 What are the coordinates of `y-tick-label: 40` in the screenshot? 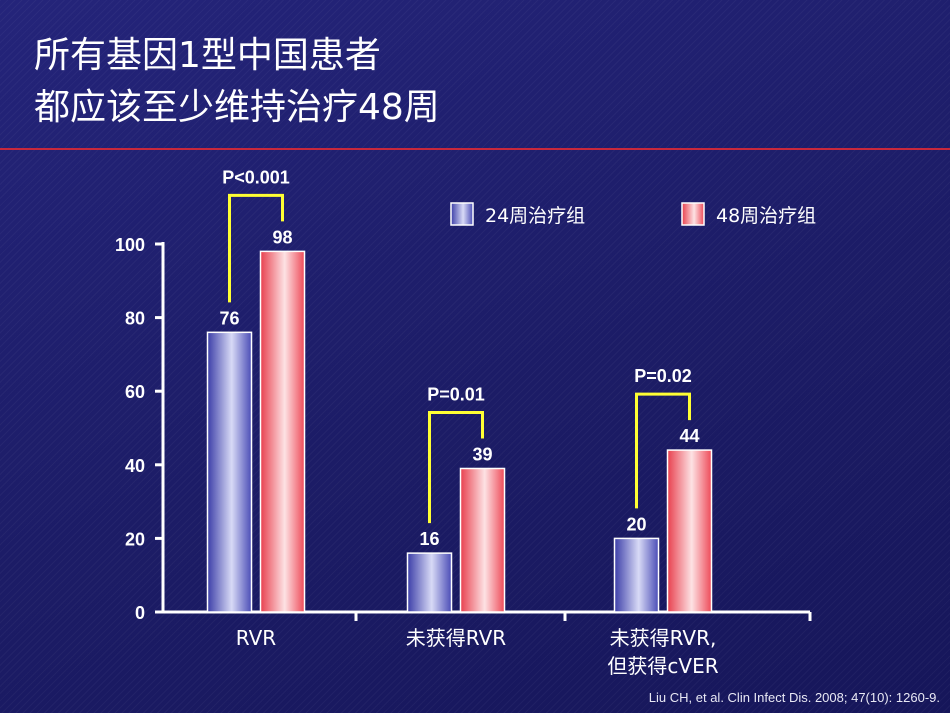 It's located at (135, 466).